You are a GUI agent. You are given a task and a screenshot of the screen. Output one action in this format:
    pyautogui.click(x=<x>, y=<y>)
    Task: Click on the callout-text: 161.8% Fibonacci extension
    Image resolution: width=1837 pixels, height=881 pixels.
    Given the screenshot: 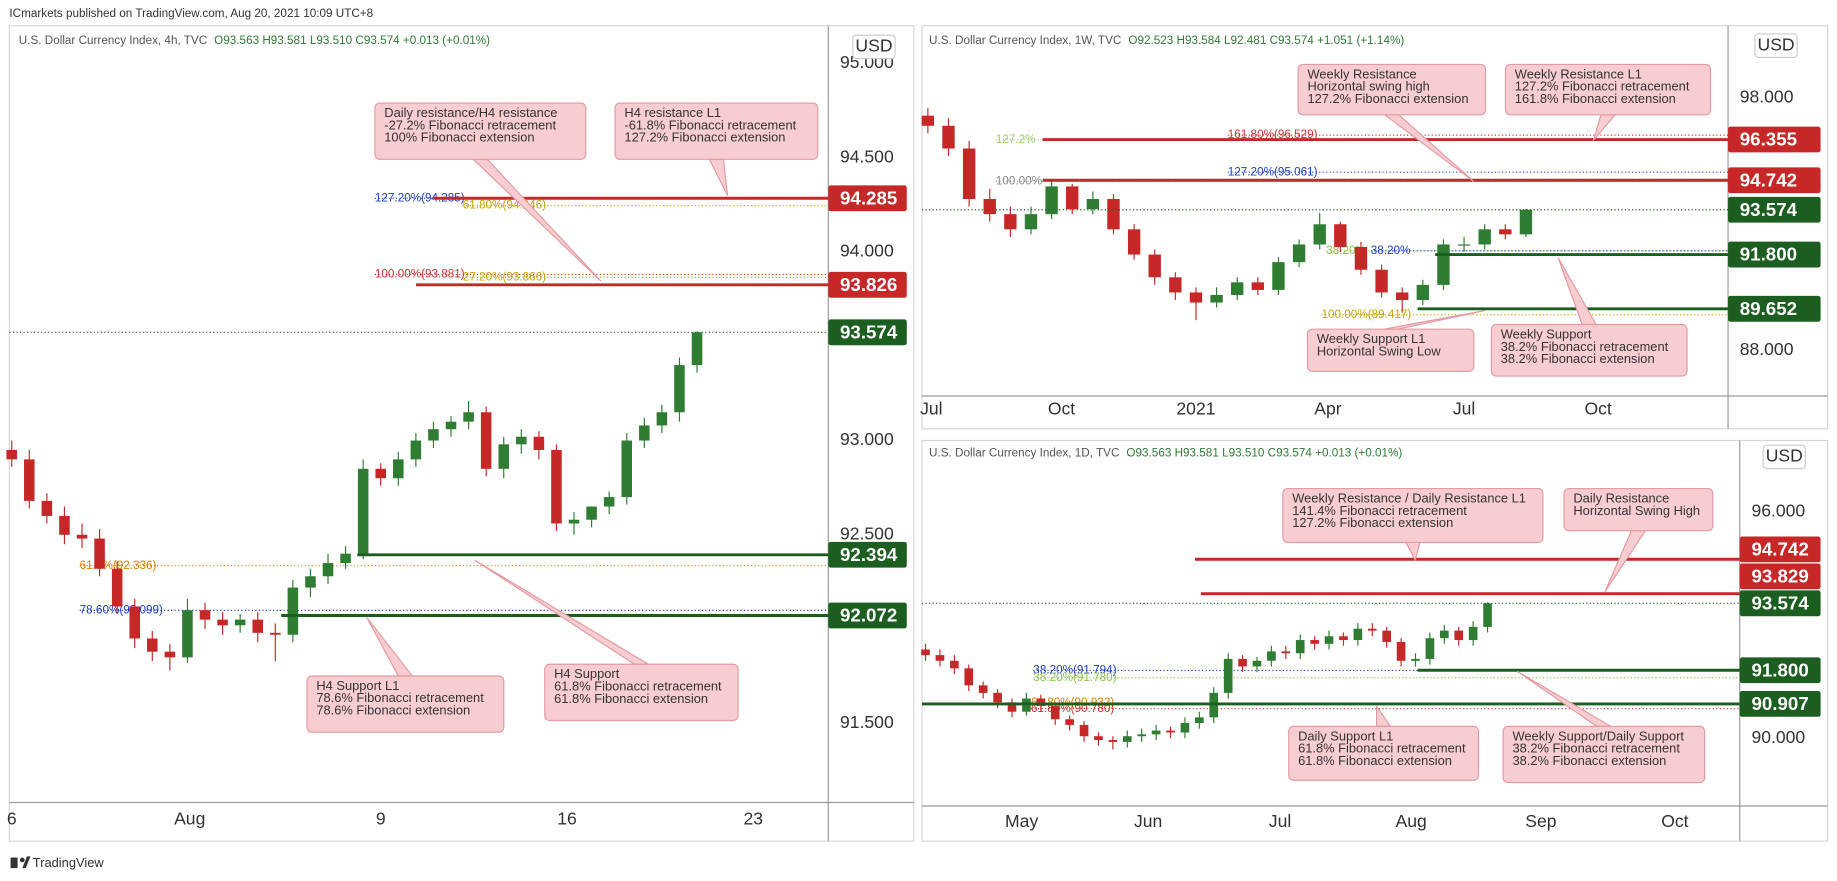 What is the action you would take?
    pyautogui.click(x=1595, y=98)
    